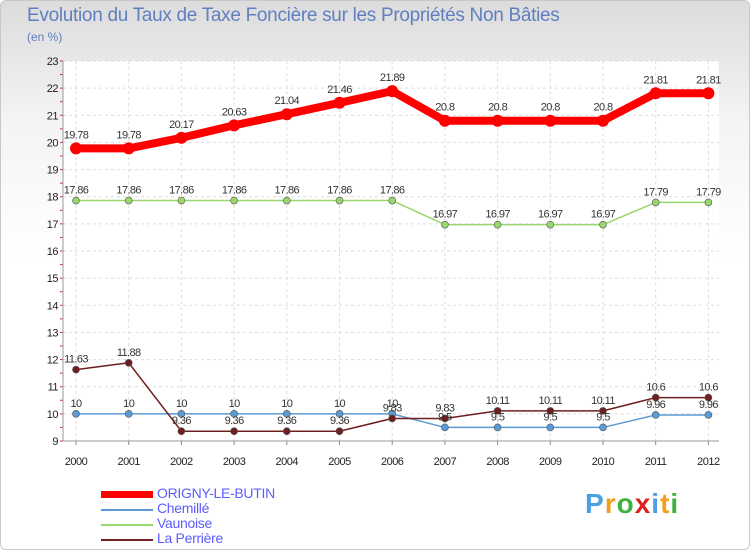  I want to click on data-label: 16.97, so click(497, 215).